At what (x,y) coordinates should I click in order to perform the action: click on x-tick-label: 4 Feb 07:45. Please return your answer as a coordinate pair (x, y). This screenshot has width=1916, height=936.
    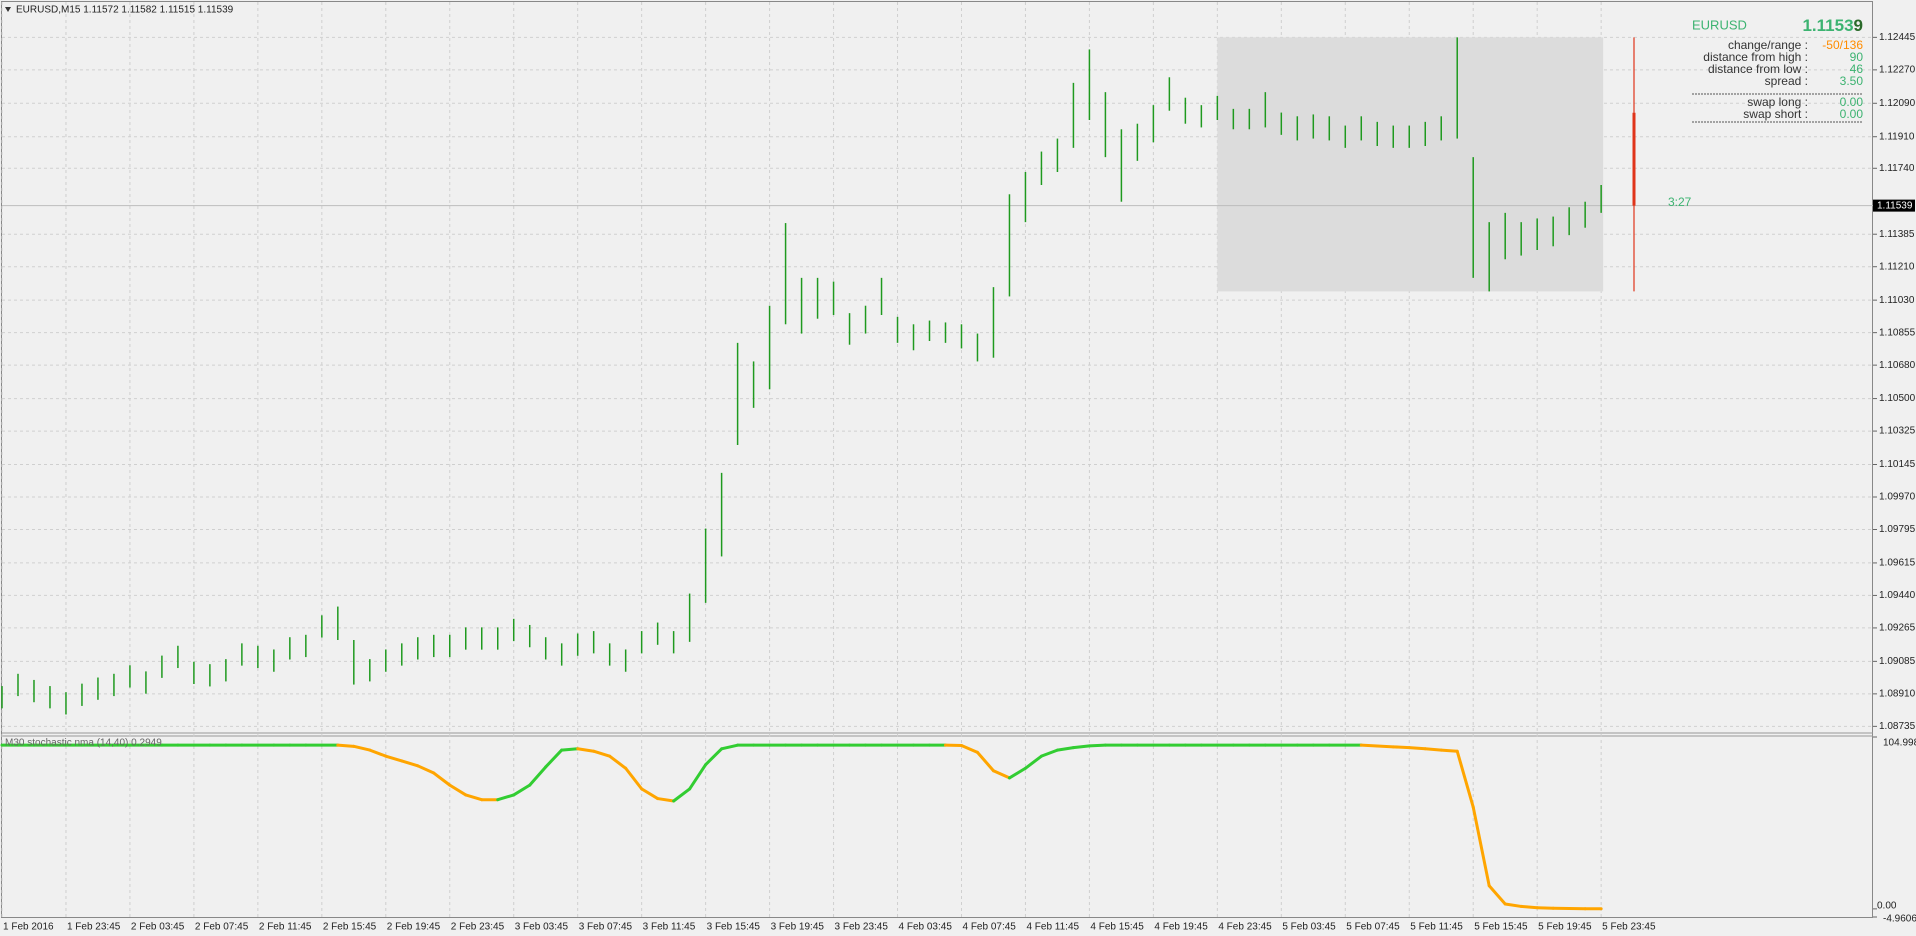
    Looking at the image, I should click on (989, 927).